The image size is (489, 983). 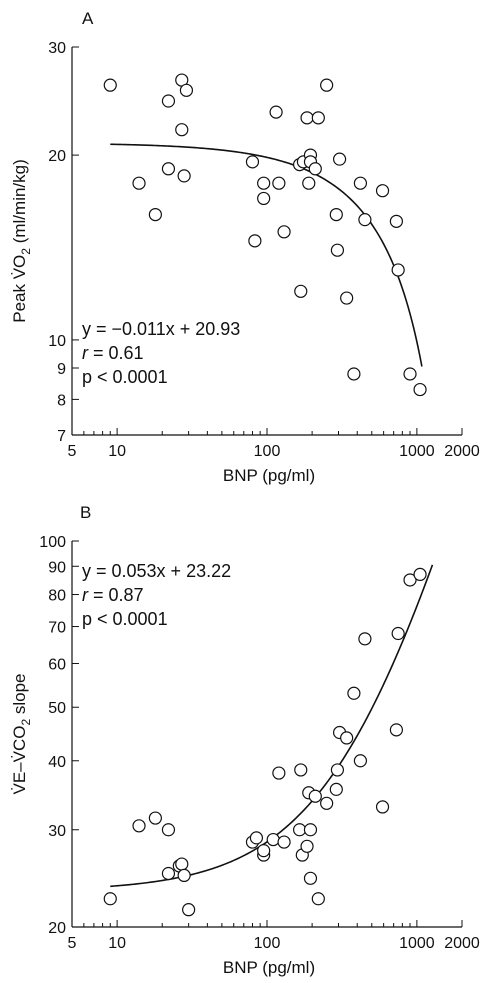 What do you see at coordinates (57, 762) in the screenshot?
I see `y-tick-label: 40` at bounding box center [57, 762].